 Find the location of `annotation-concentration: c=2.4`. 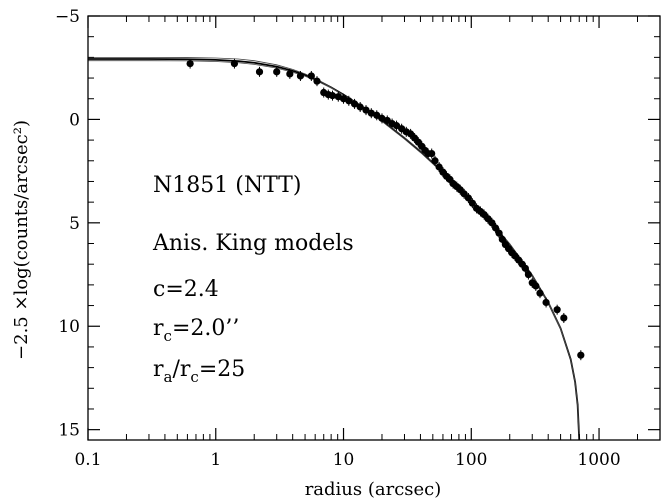

annotation-concentration: c=2.4 is located at coordinates (186, 289).